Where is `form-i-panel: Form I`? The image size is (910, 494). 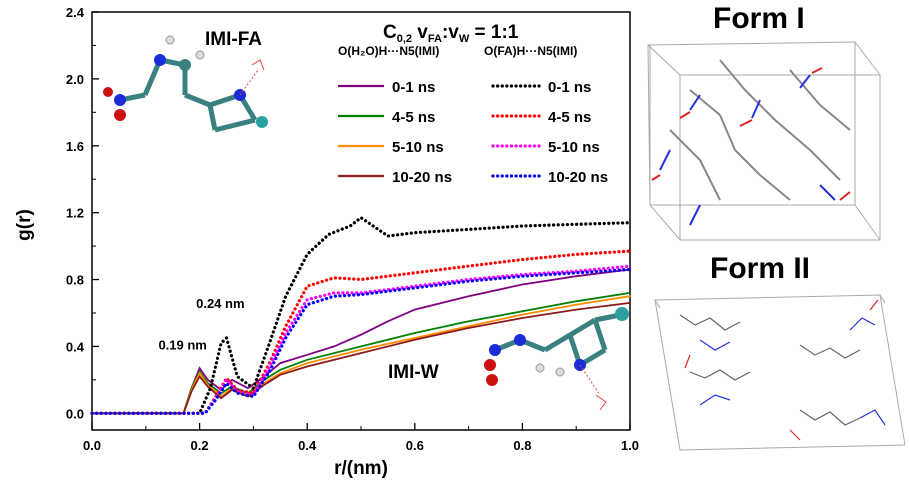
form-i-panel: Form I is located at coordinates (764, 121).